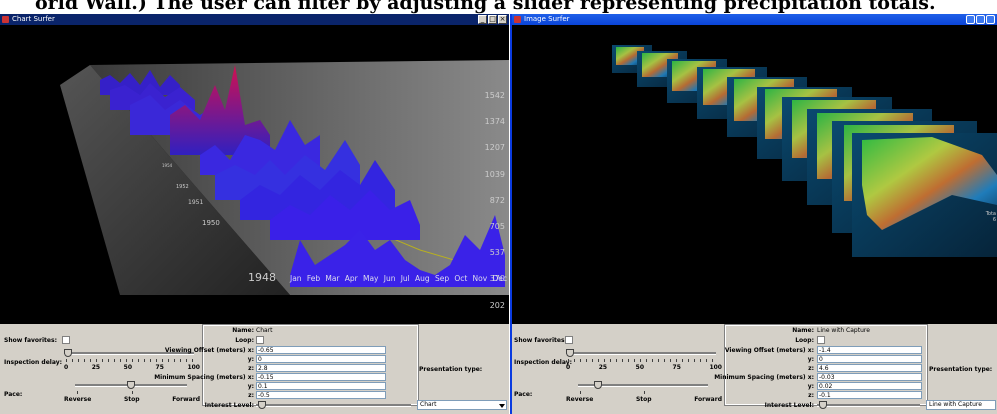 Image resolution: width=997 pixels, height=414 pixels. I want to click on x-tick: Aug, so click(422, 278).